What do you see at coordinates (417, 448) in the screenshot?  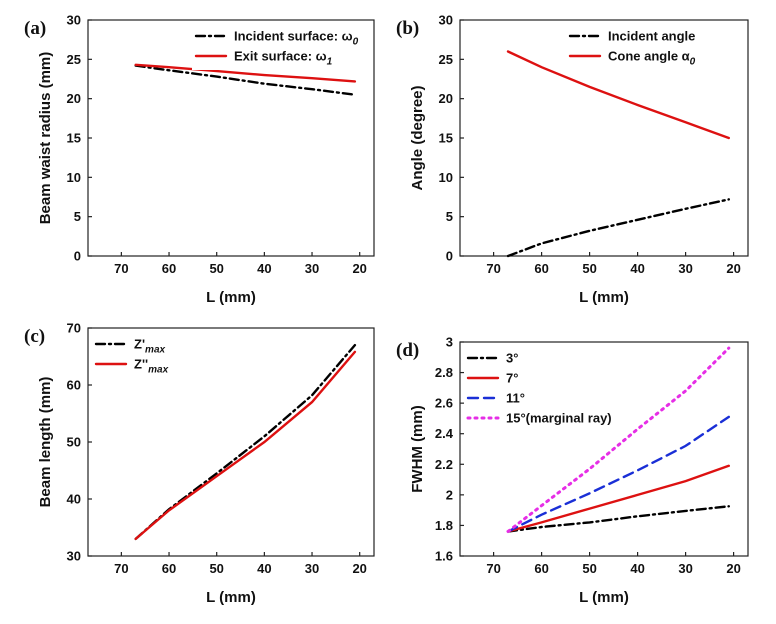 I see `y-axis-label: FWHM (mm)` at bounding box center [417, 448].